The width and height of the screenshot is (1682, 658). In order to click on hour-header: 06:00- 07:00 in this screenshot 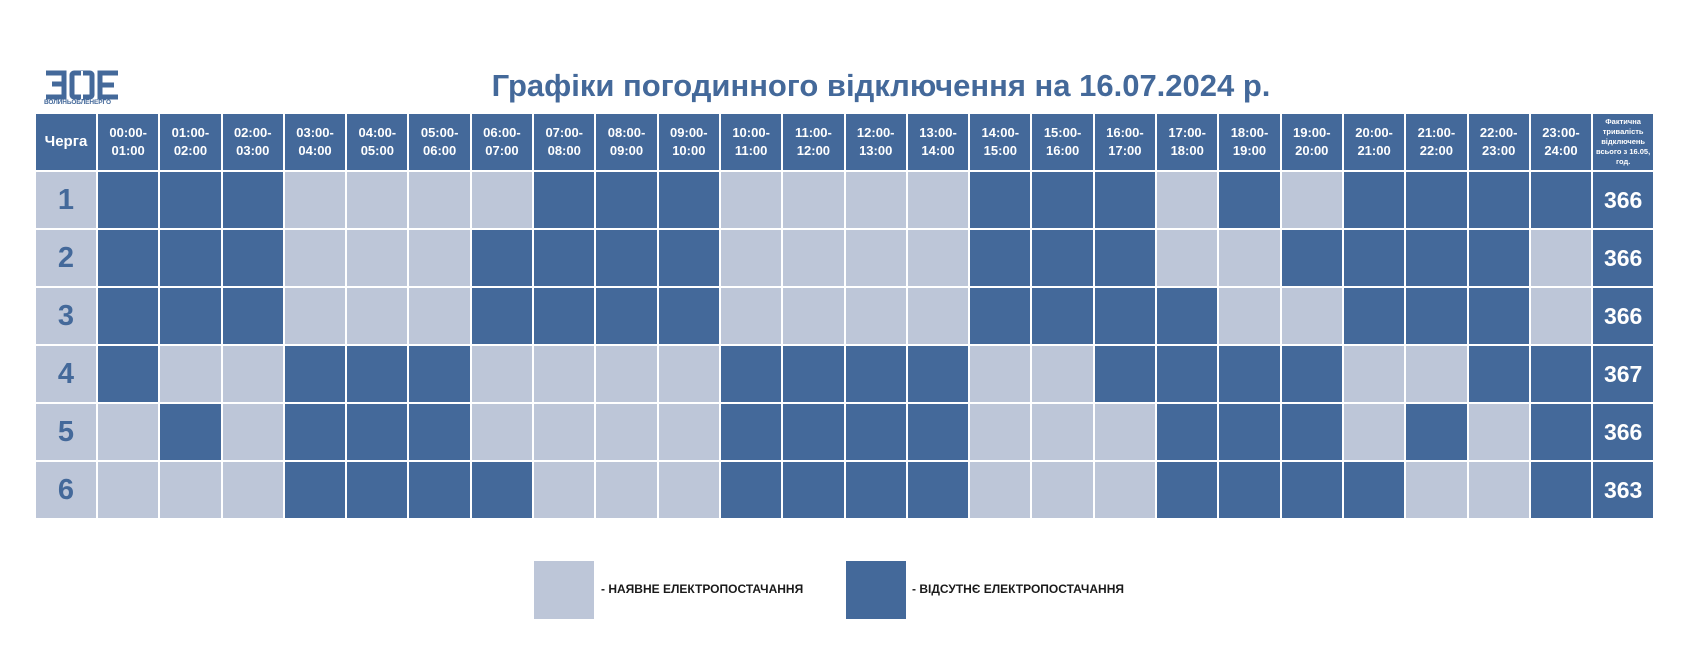, I will do `click(502, 142)`.